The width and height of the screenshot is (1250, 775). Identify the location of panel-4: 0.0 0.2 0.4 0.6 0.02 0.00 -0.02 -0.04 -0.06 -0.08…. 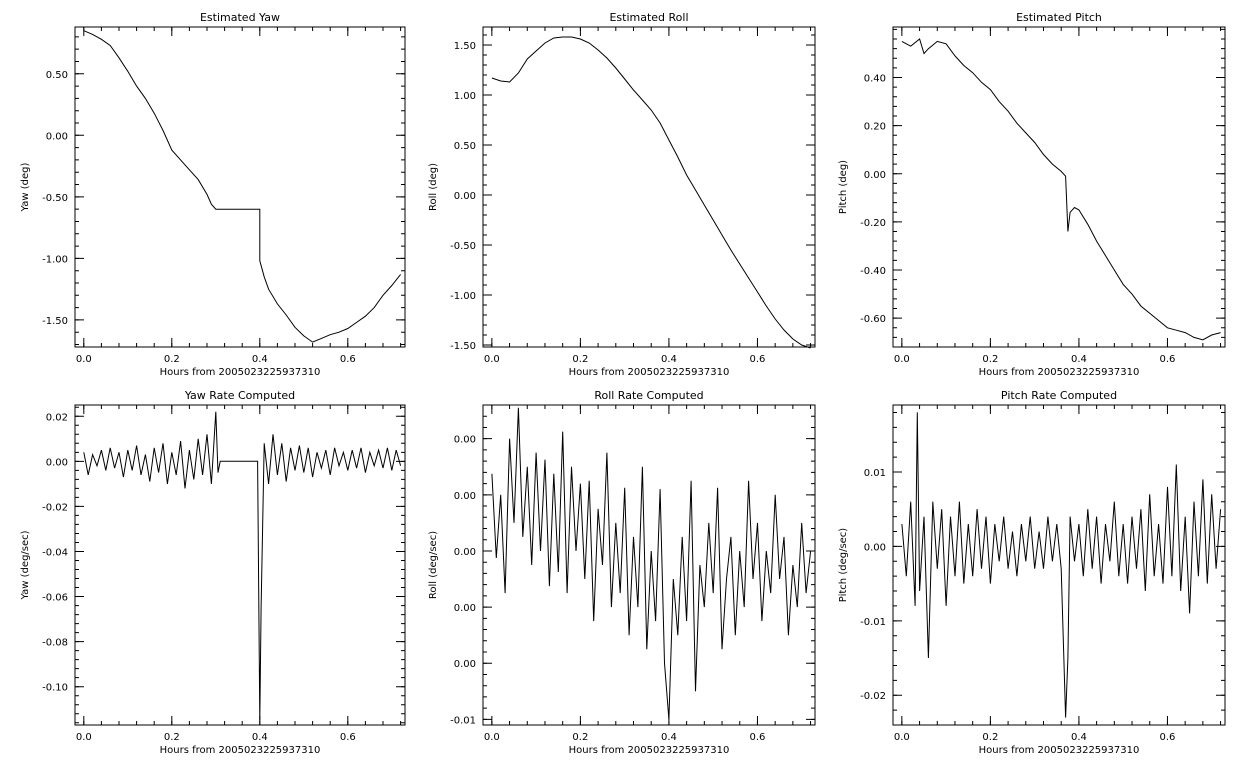
(213, 572).